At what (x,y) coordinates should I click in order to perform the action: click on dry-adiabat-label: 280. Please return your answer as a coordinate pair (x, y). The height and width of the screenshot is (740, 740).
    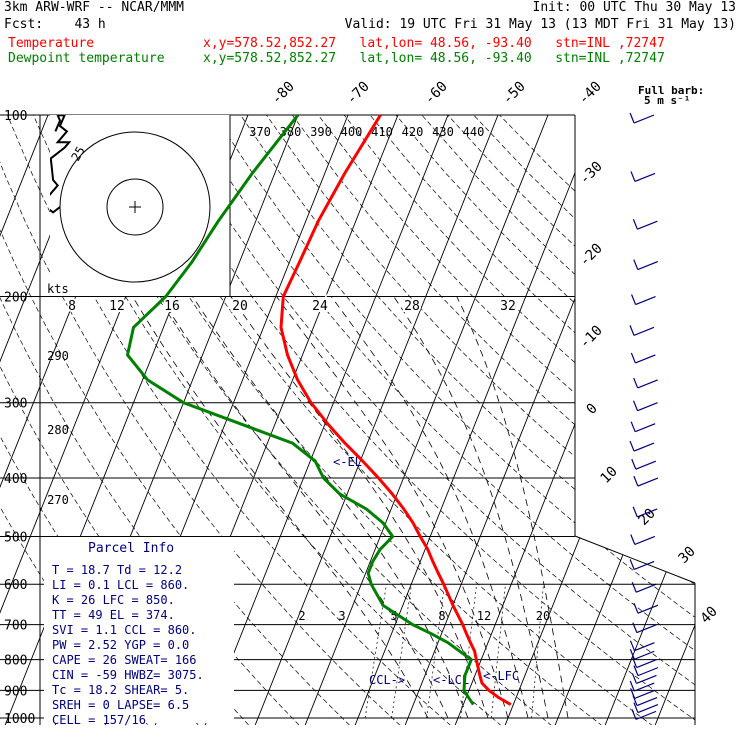
    Looking at the image, I should click on (58, 430).